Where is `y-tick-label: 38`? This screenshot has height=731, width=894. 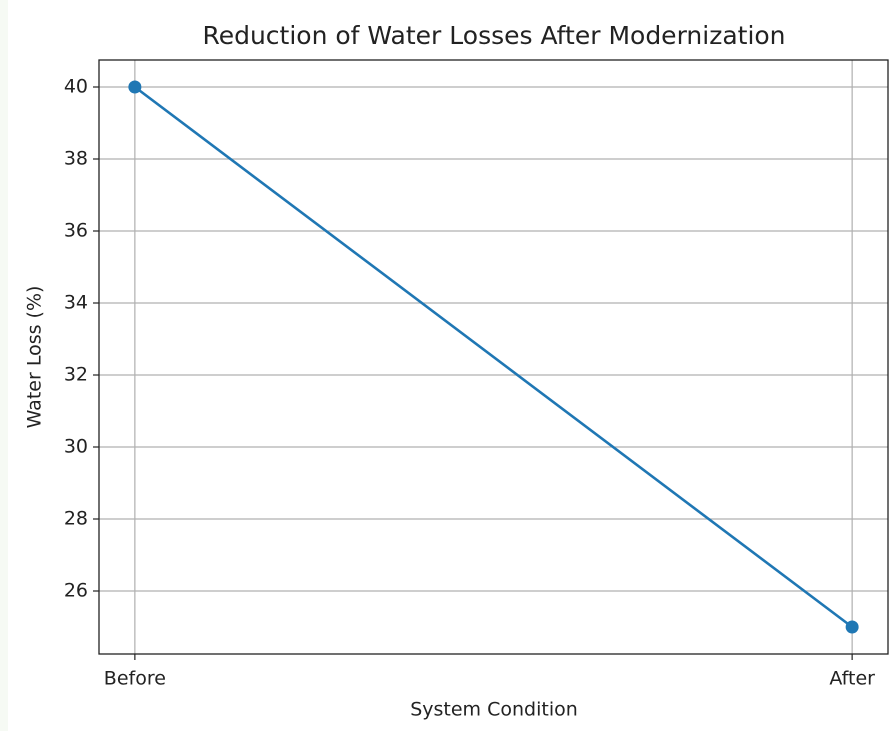 y-tick-label: 38 is located at coordinates (76, 159).